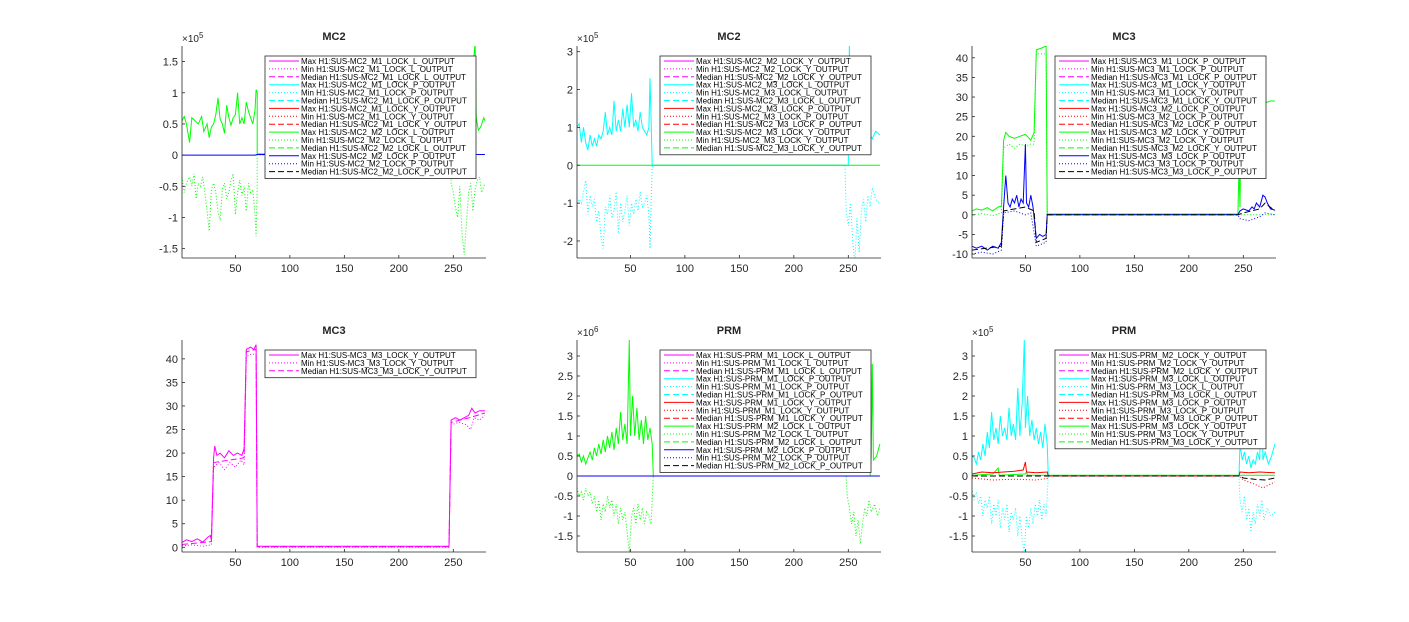 This screenshot has height=622, width=1409. What do you see at coordinates (1174, 77) in the screenshot?
I see `legend-label: Median H1:SUS-MC3_M1_LOCK_P_OUTPUT` at bounding box center [1174, 77].